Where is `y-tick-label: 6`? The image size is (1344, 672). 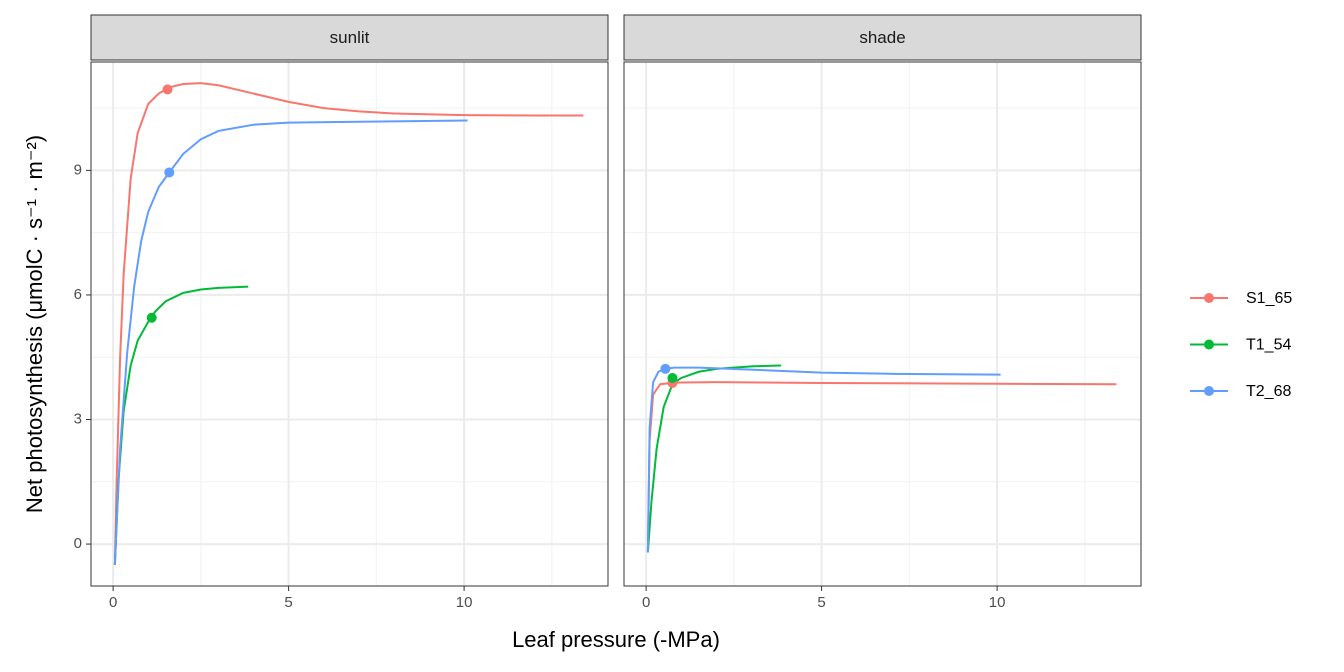
y-tick-label: 6 is located at coordinates (78, 294).